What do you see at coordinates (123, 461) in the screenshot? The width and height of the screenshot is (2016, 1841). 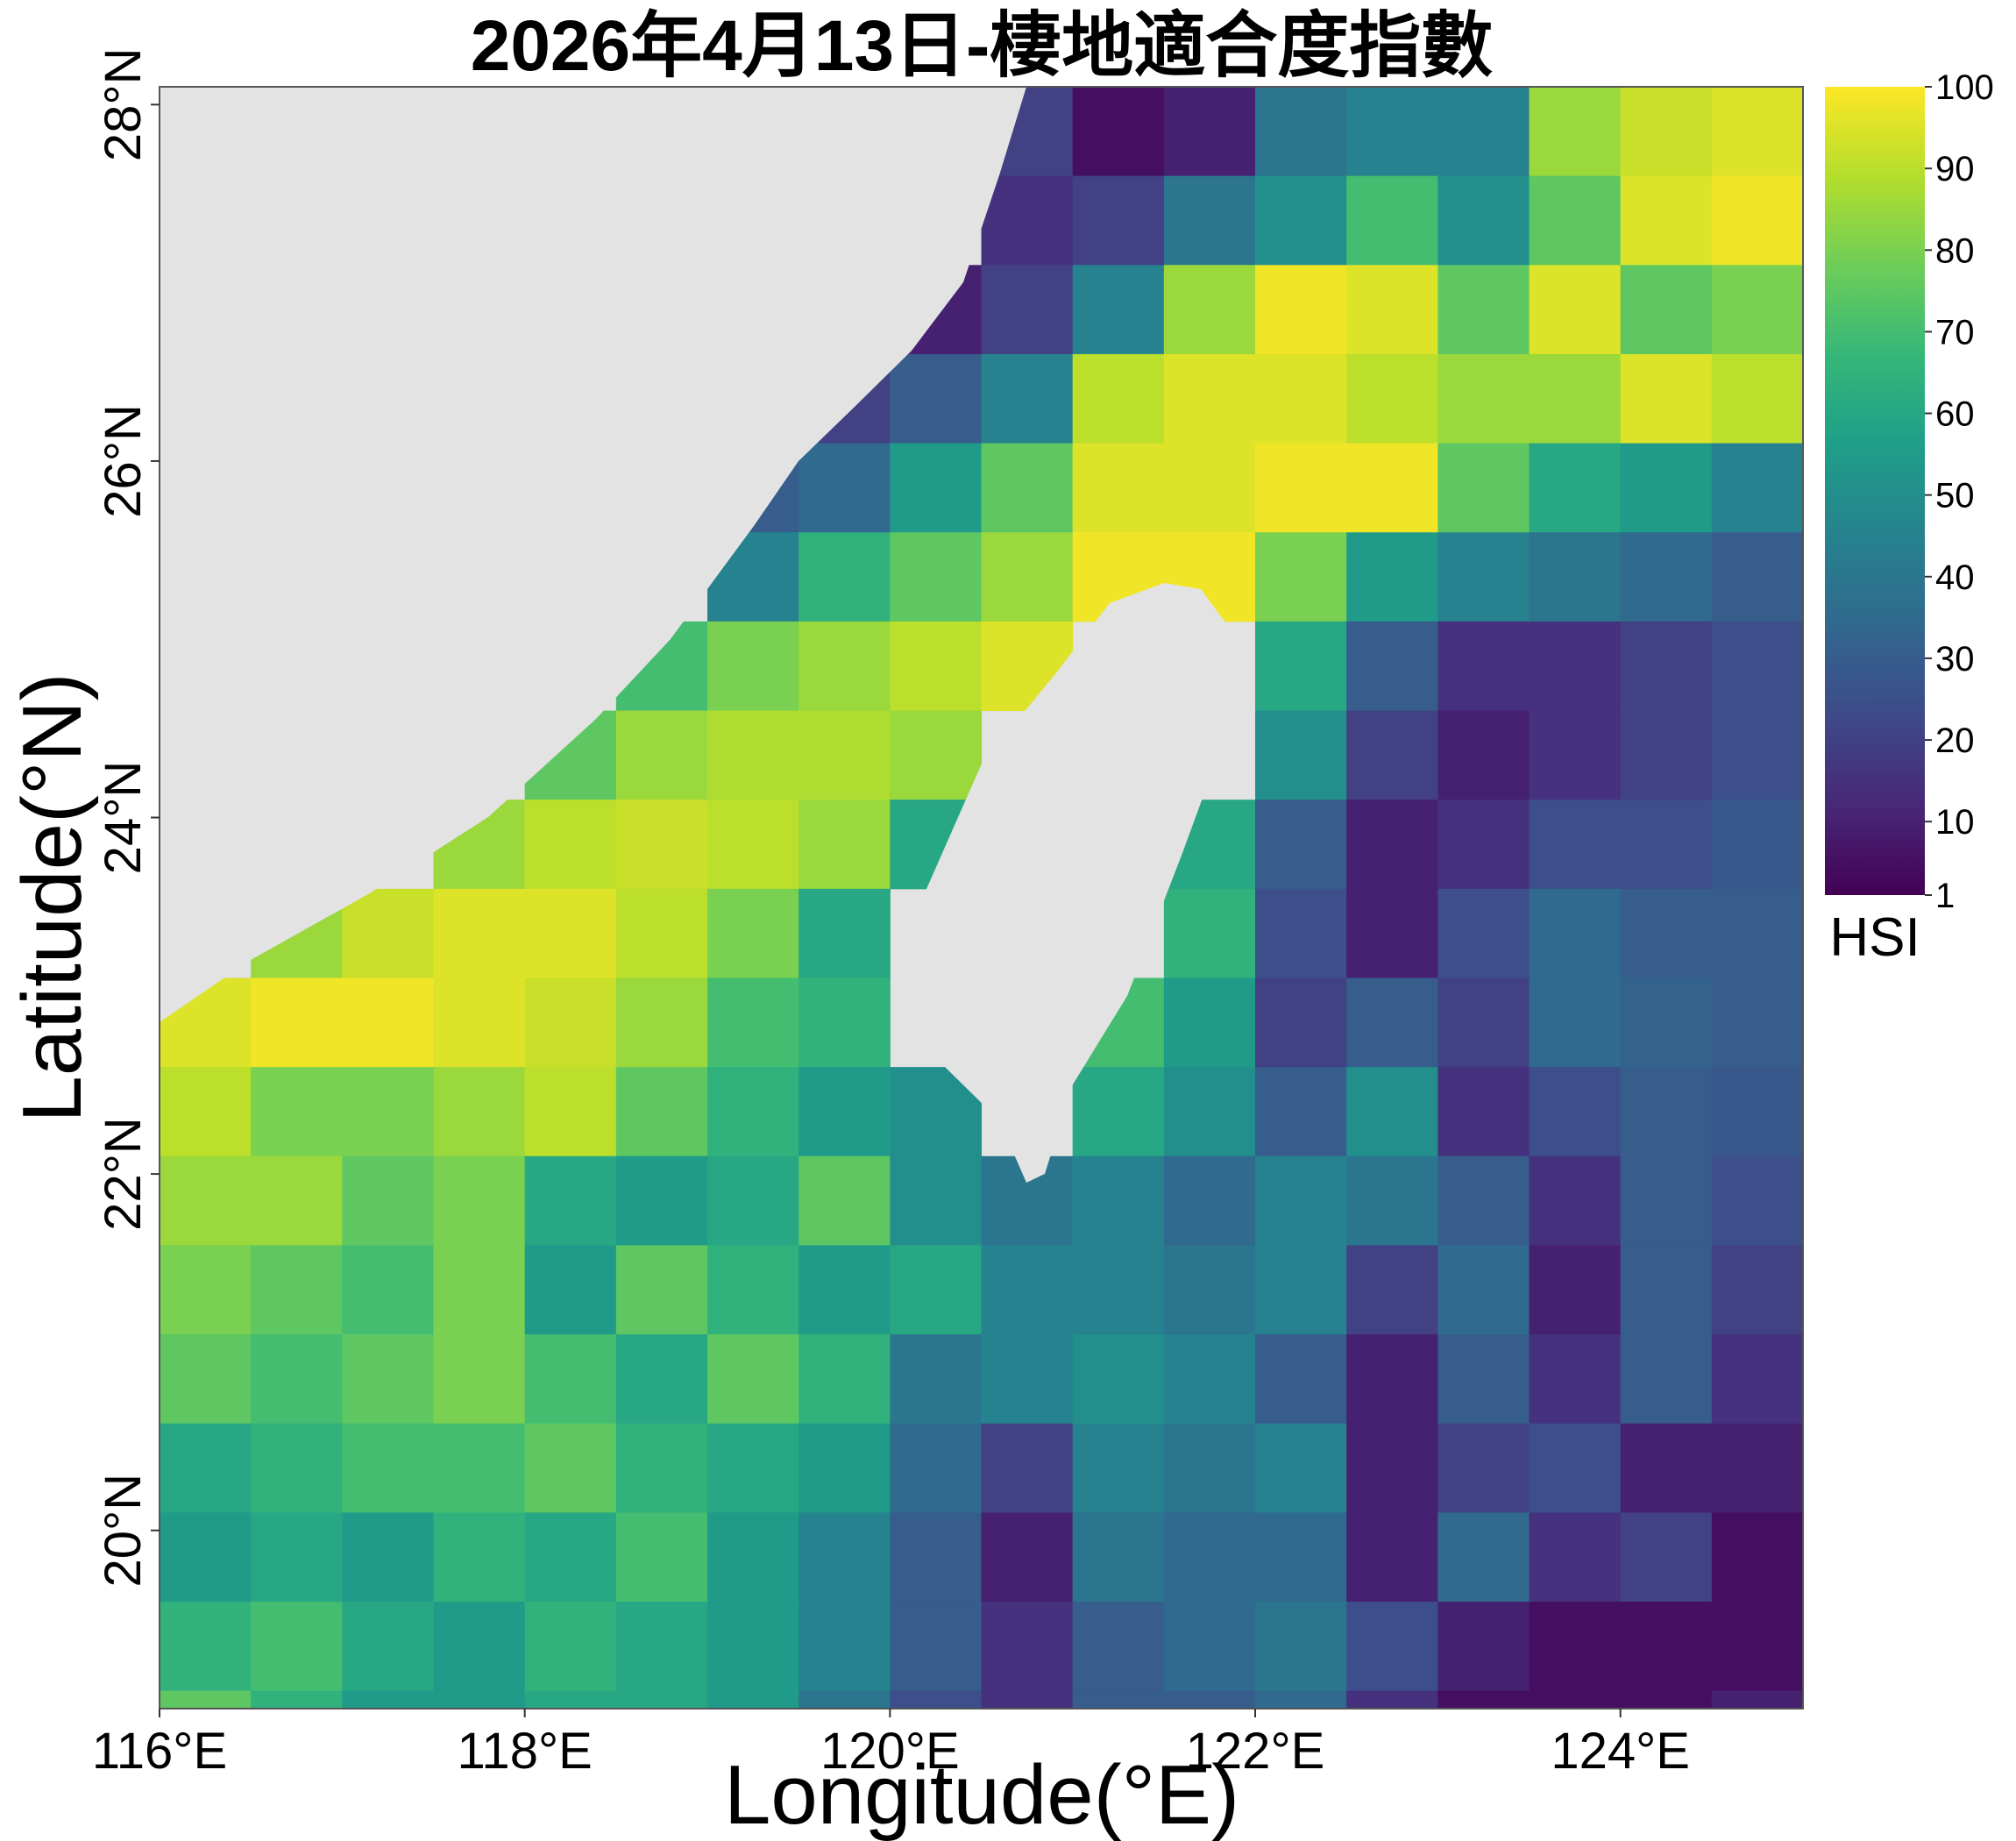 I see `y-tick-label: 26°N` at bounding box center [123, 461].